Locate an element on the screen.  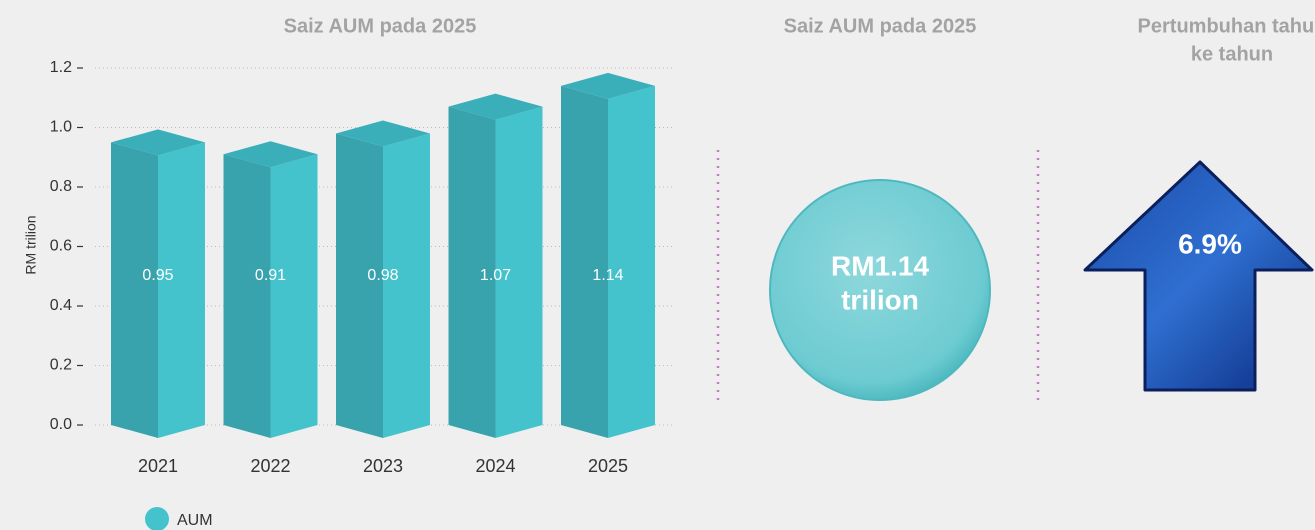
legend-swatch is located at coordinates (157, 518).